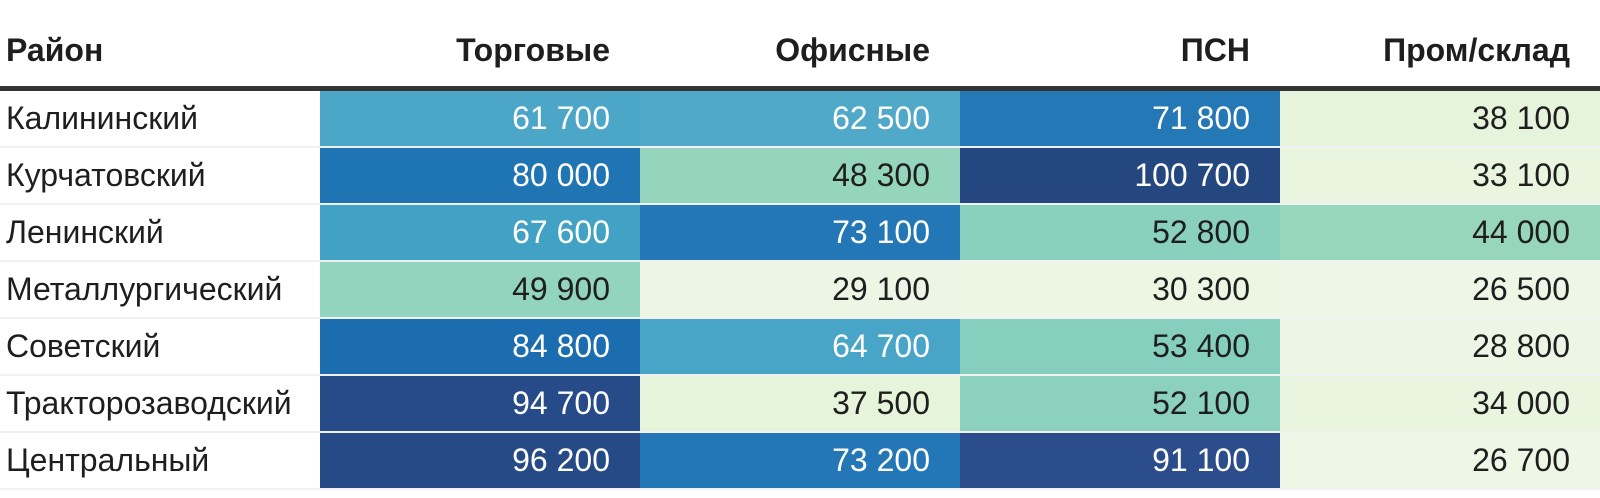 The image size is (1600, 498). I want to click on column-header-2: ПСН, so click(1120, 45).